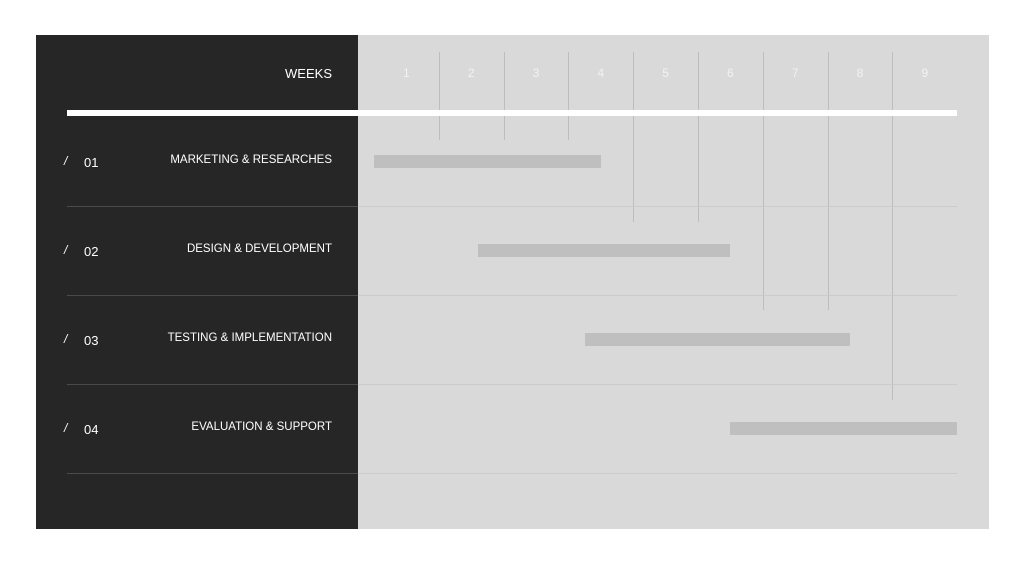 The height and width of the screenshot is (574, 1024). What do you see at coordinates (730, 73) in the screenshot?
I see `week-tick-label: 6` at bounding box center [730, 73].